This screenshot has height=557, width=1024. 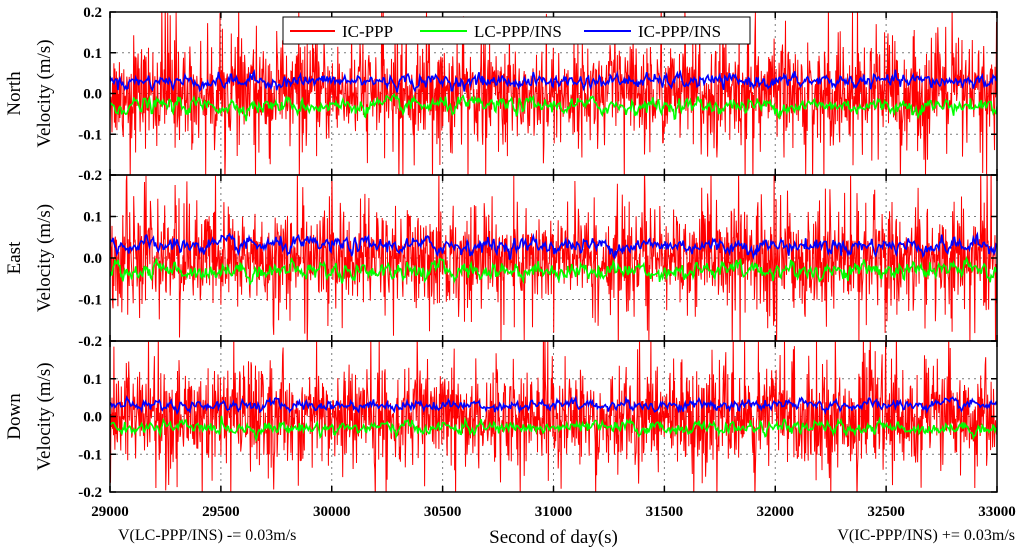 What do you see at coordinates (553, 107) in the screenshot?
I see `series-lc-ppp-ins-north` at bounding box center [553, 107].